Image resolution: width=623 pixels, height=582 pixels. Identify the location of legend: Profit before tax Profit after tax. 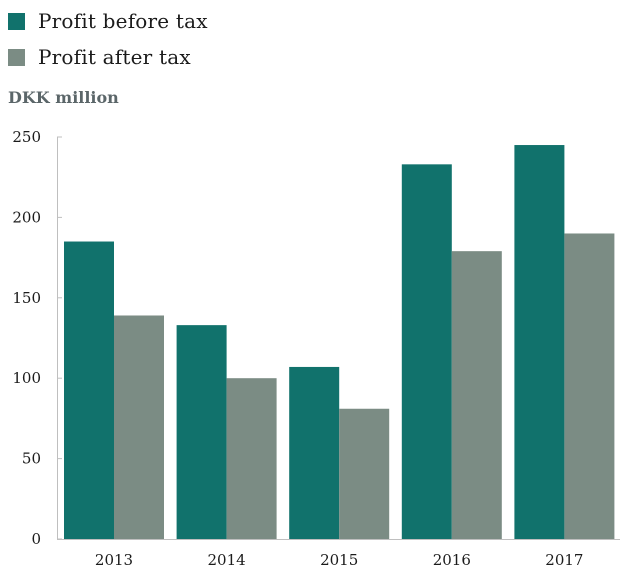
(108, 42).